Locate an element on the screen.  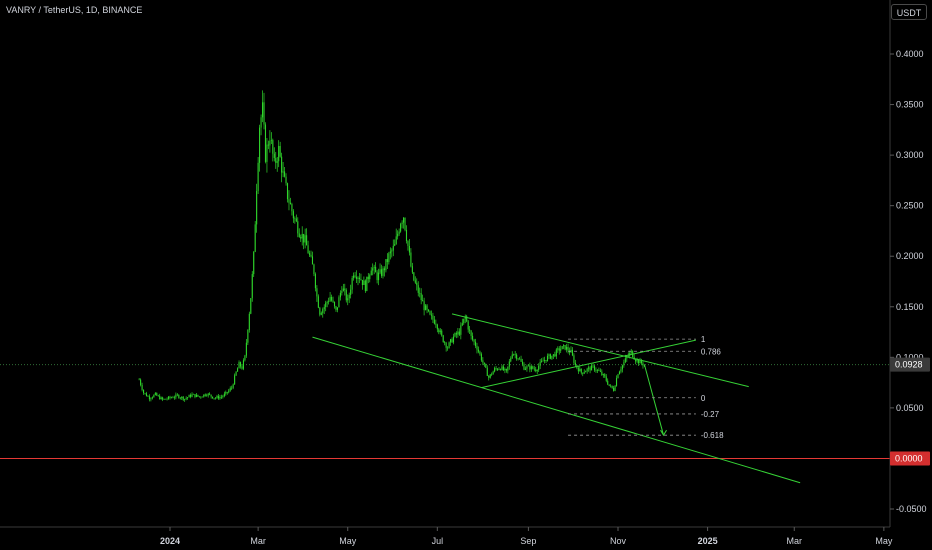
x-tick-label: 2025 is located at coordinates (708, 541).